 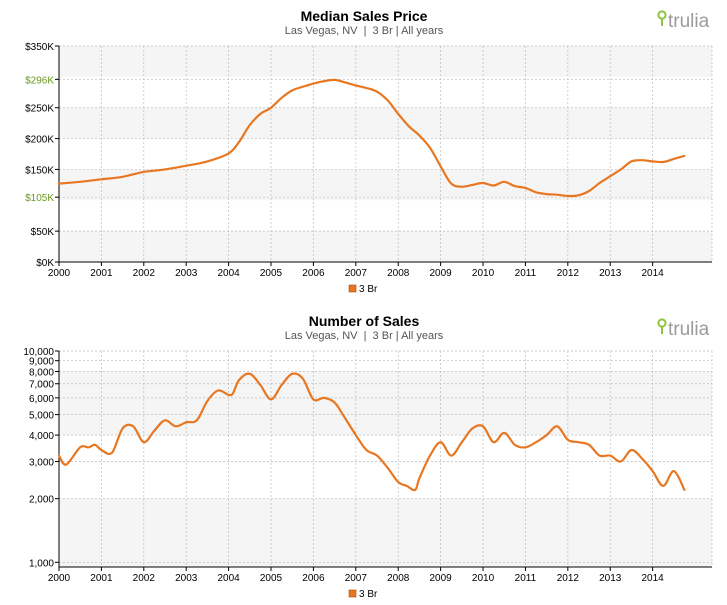 What do you see at coordinates (39, 80) in the screenshot?
I see `y-tick-label: $296K` at bounding box center [39, 80].